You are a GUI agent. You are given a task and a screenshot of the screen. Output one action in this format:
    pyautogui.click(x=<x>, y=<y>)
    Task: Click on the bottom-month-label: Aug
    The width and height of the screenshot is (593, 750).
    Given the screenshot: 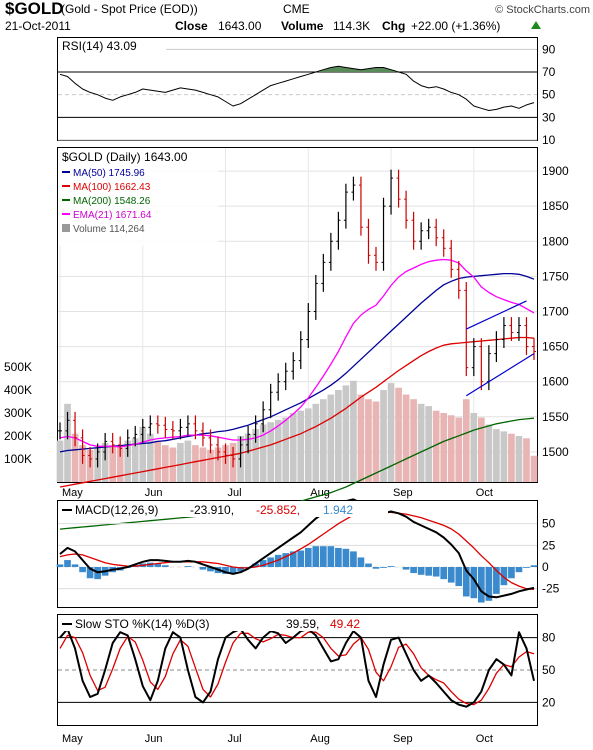 What is the action you would take?
    pyautogui.click(x=320, y=739)
    